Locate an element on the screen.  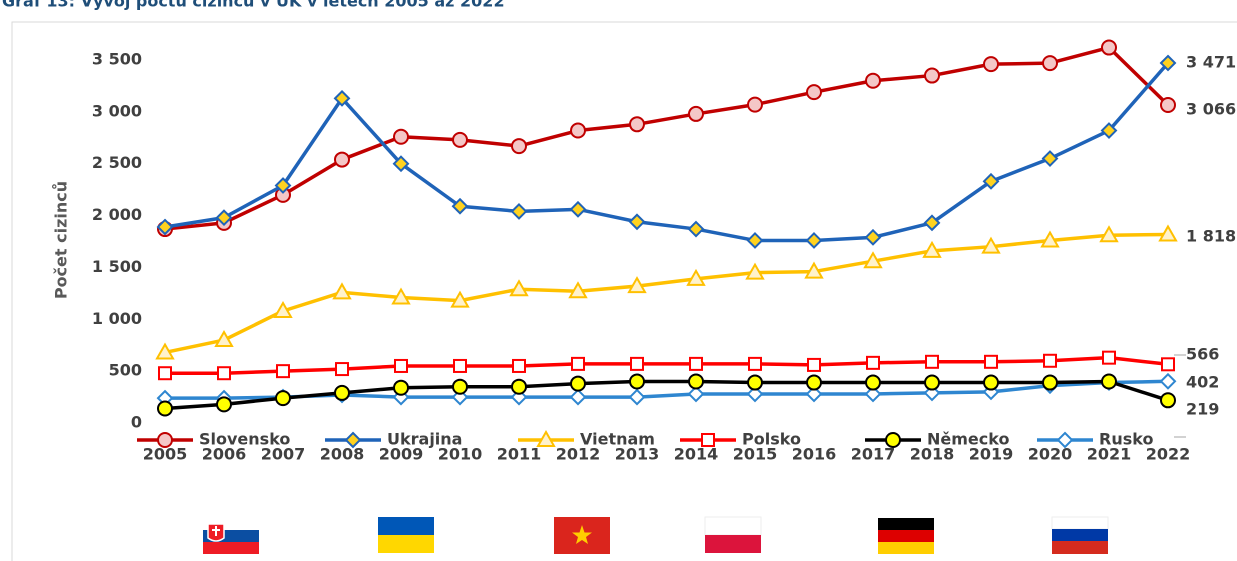
x-tick-label: 2005 is located at coordinates (165, 454).